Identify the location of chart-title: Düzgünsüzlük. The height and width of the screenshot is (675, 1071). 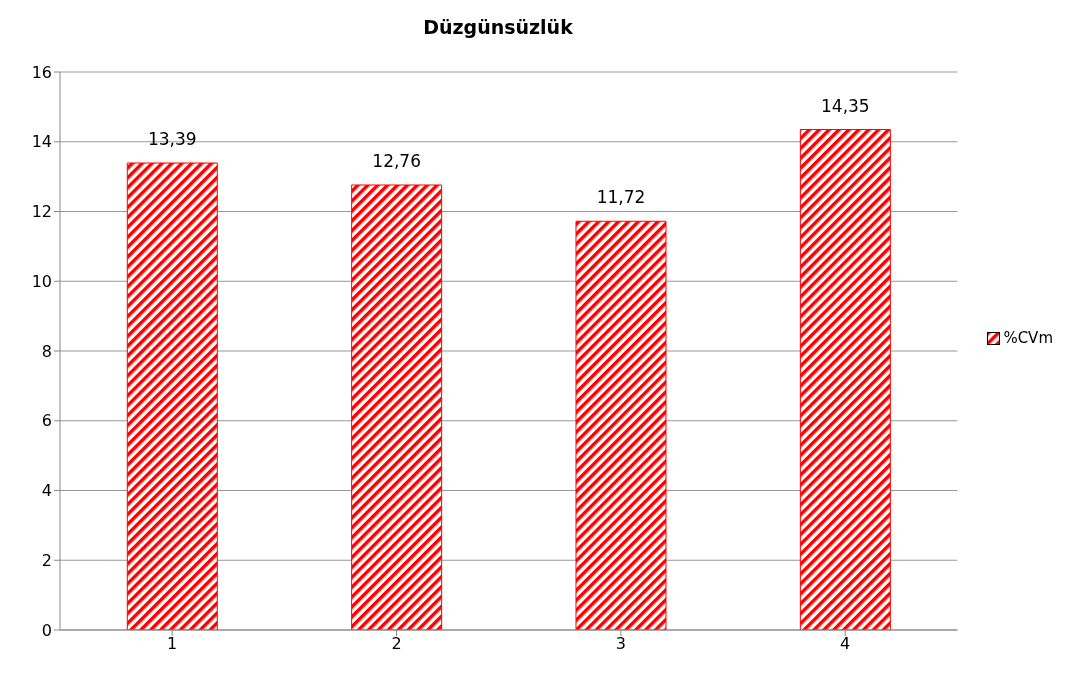
(498, 27).